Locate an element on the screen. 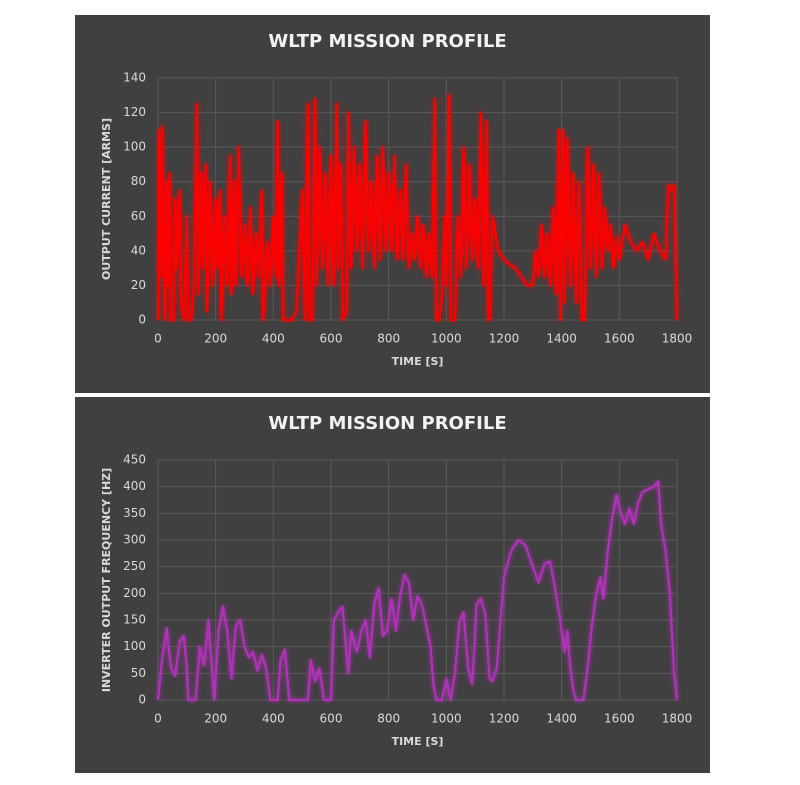 Image resolution: width=800 pixels, height=785 pixels. y-tick-label: 150 is located at coordinates (134, 620).